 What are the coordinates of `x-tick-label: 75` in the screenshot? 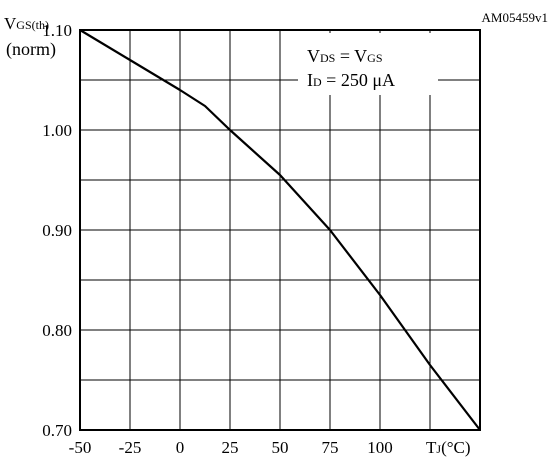 It's located at (330, 447).